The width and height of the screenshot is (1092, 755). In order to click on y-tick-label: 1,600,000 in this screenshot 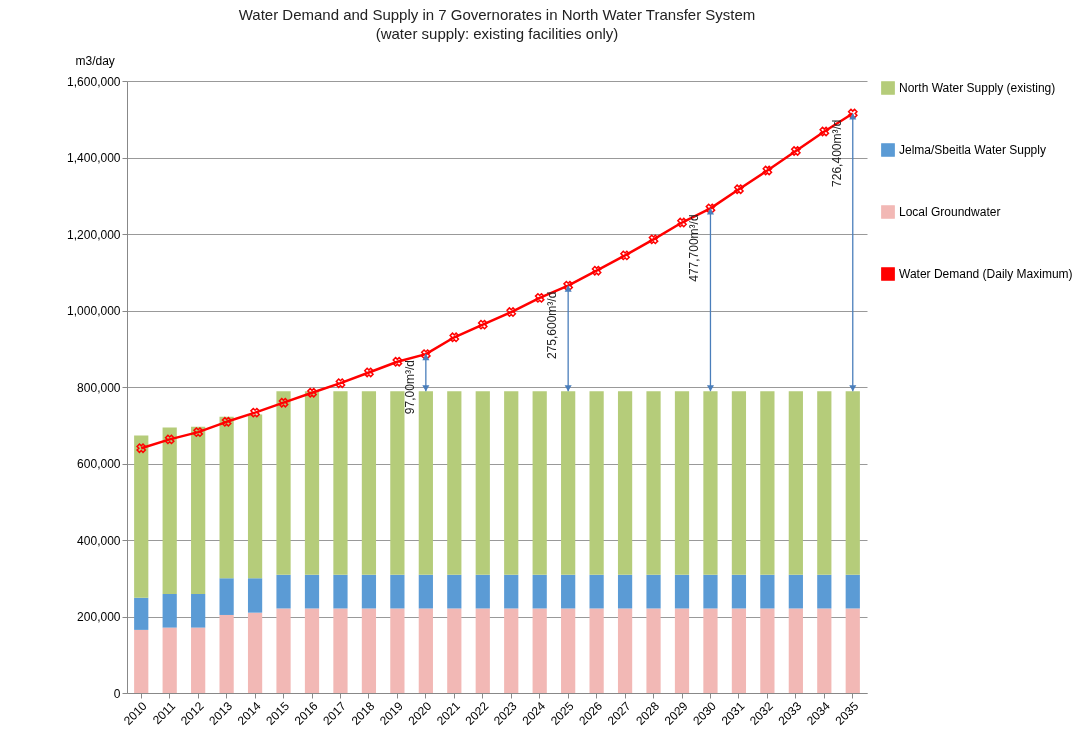, I will do `click(94, 81)`.